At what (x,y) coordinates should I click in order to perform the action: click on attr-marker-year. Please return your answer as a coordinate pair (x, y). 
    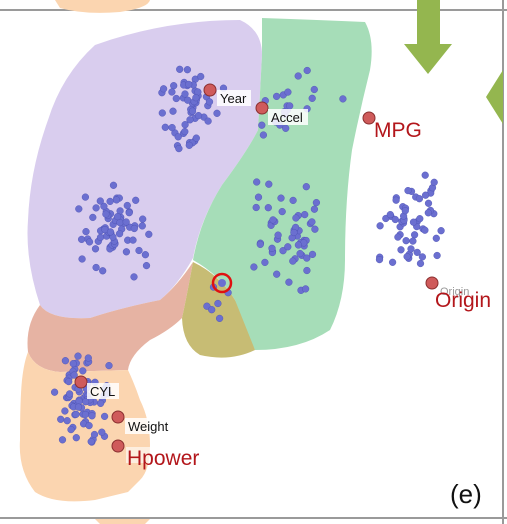
    Looking at the image, I should click on (210, 90).